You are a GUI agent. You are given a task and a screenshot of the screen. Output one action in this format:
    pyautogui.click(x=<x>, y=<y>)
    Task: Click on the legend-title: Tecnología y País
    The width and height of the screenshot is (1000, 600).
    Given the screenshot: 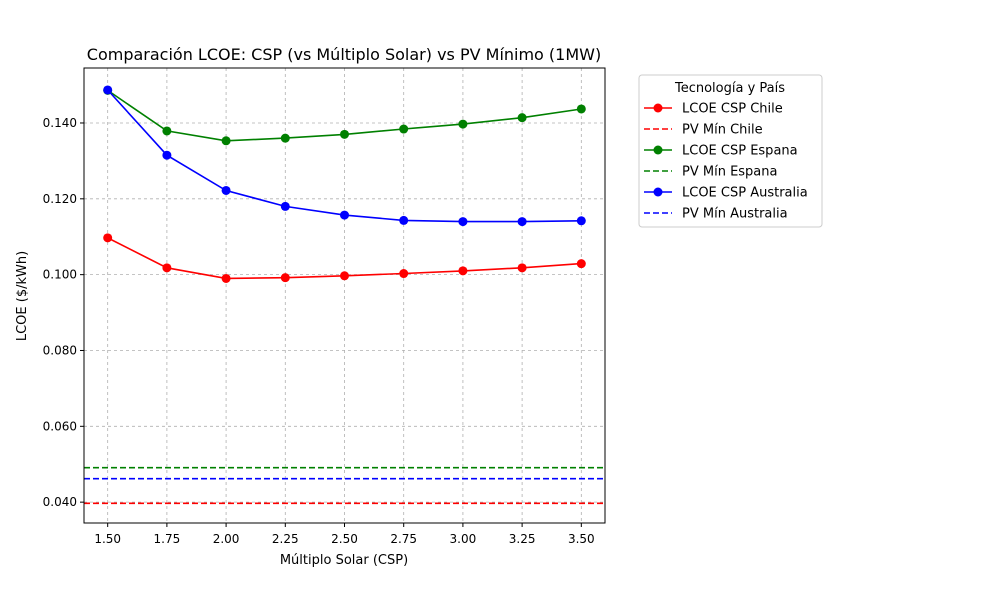 What is the action you would take?
    pyautogui.click(x=729, y=88)
    